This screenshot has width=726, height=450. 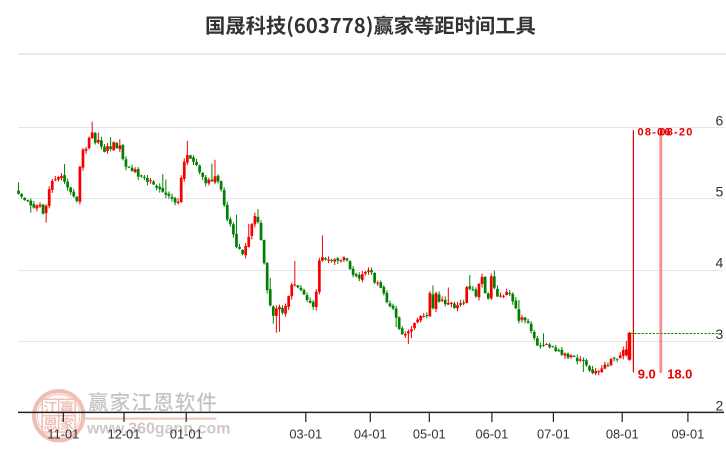 What do you see at coordinates (720, 405) in the screenshot?
I see `svg-text: 2` at bounding box center [720, 405].